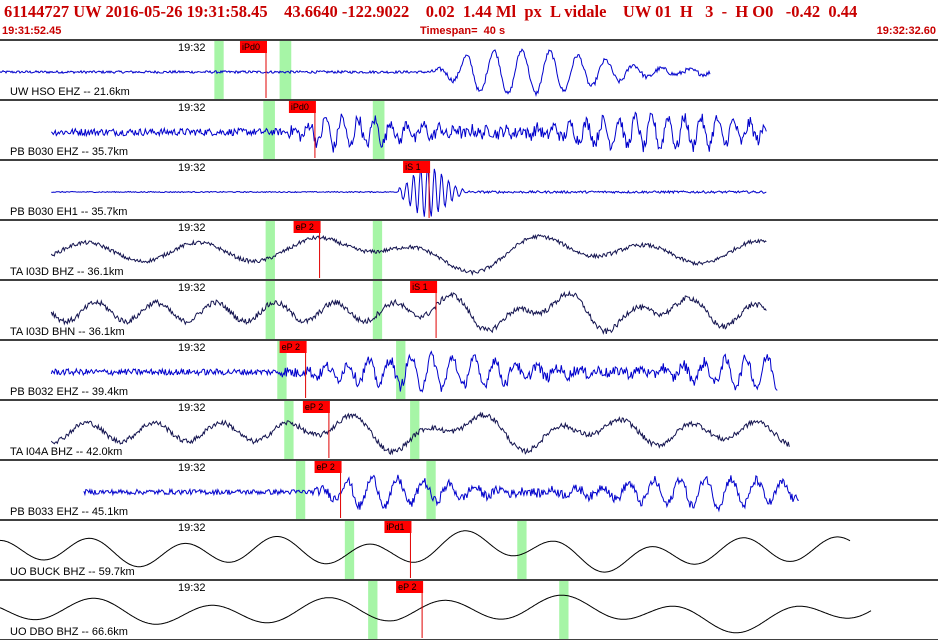 The height and width of the screenshot is (640, 938). I want to click on start-time-label: 19:31:52.45, so click(32, 31).